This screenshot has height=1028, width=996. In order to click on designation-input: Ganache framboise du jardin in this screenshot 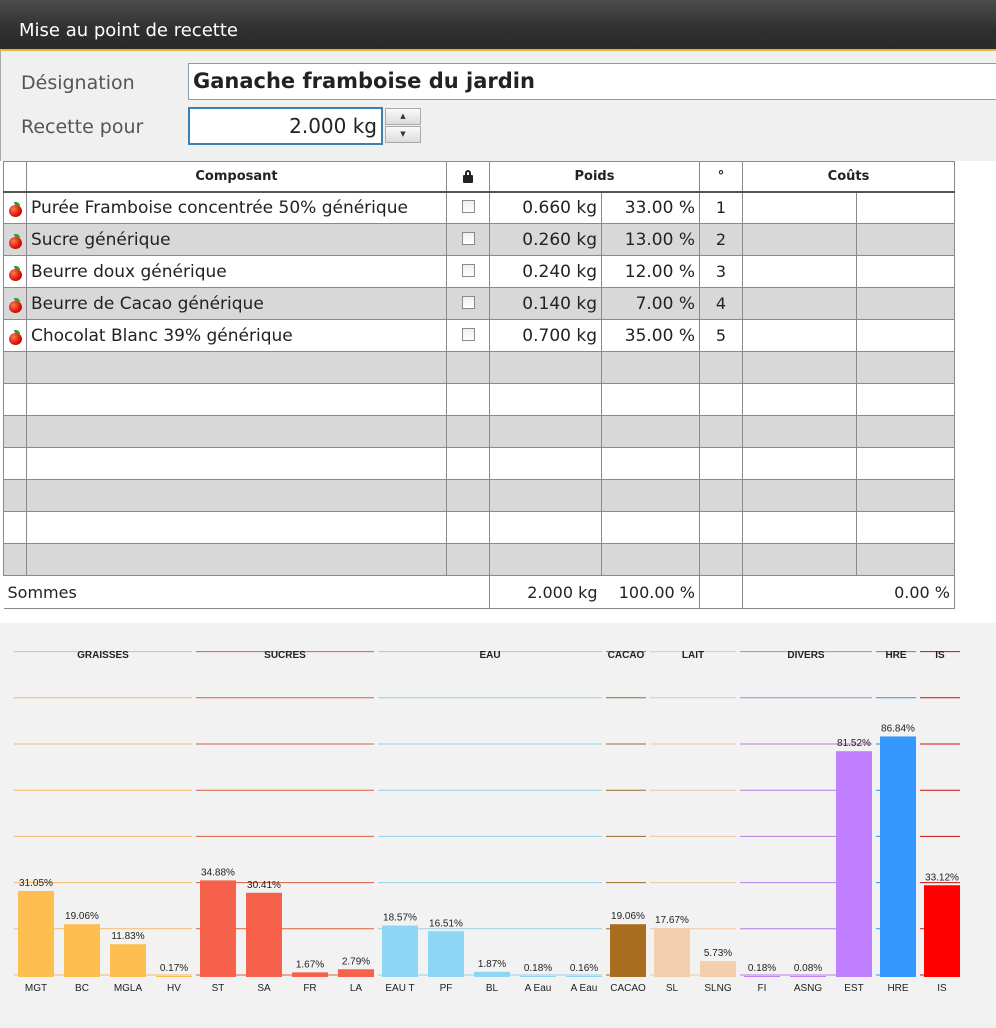, I will do `click(592, 81)`.